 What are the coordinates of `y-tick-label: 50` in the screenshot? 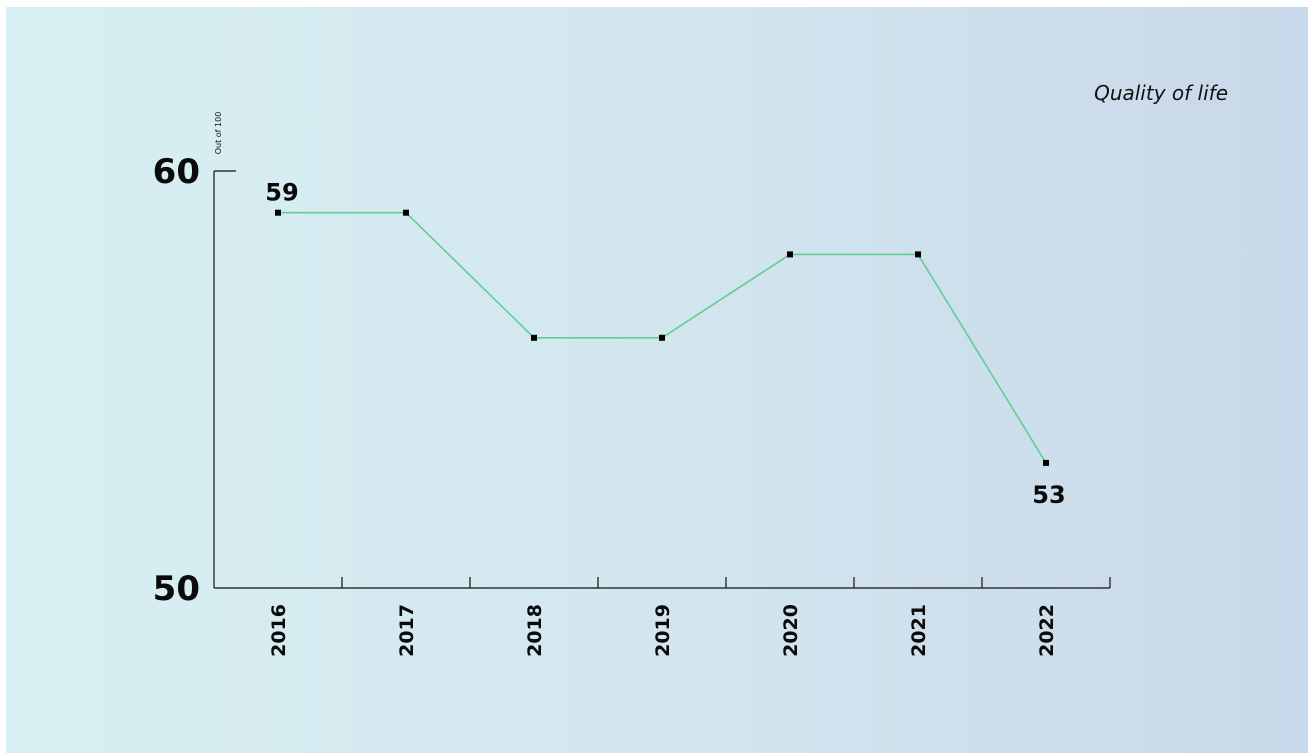 It's located at (176, 589).